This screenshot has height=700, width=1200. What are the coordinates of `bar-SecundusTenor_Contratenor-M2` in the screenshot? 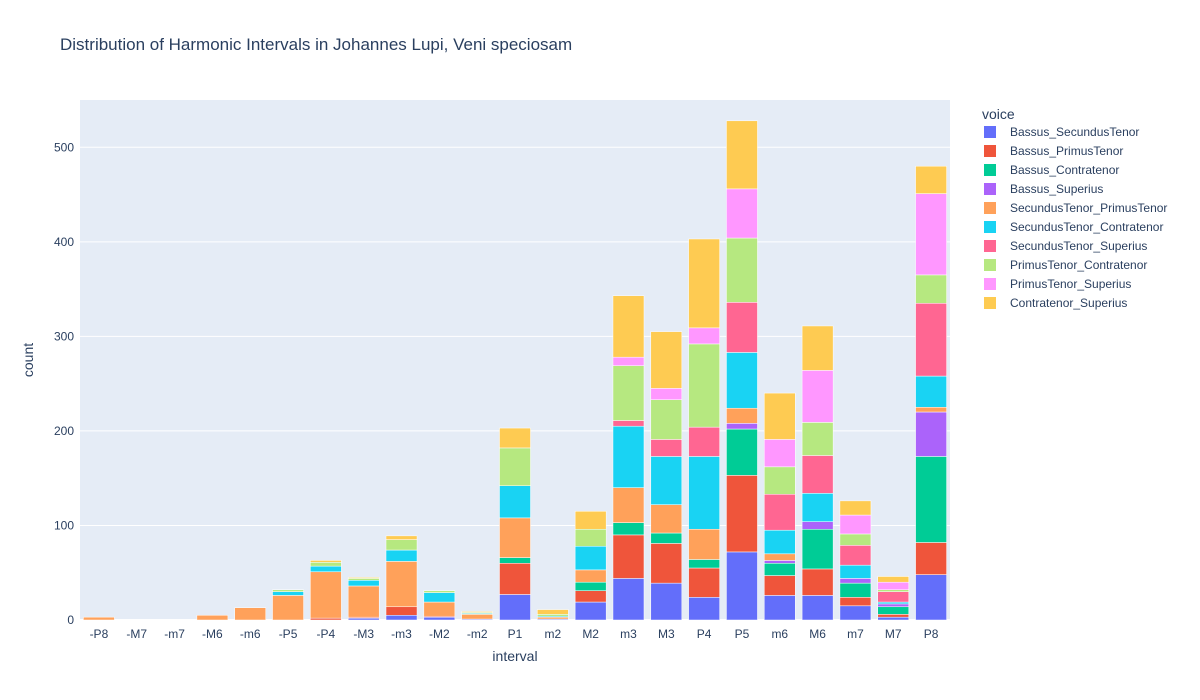 It's located at (590, 558).